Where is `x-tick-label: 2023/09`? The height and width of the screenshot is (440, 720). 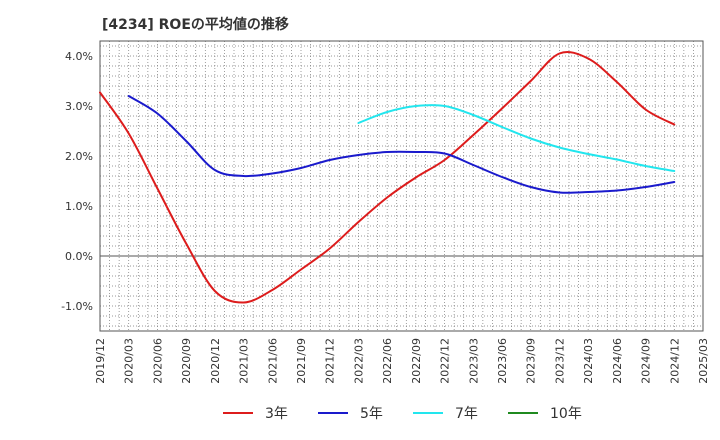 x-tick-label: 2023/09 is located at coordinates (531, 361).